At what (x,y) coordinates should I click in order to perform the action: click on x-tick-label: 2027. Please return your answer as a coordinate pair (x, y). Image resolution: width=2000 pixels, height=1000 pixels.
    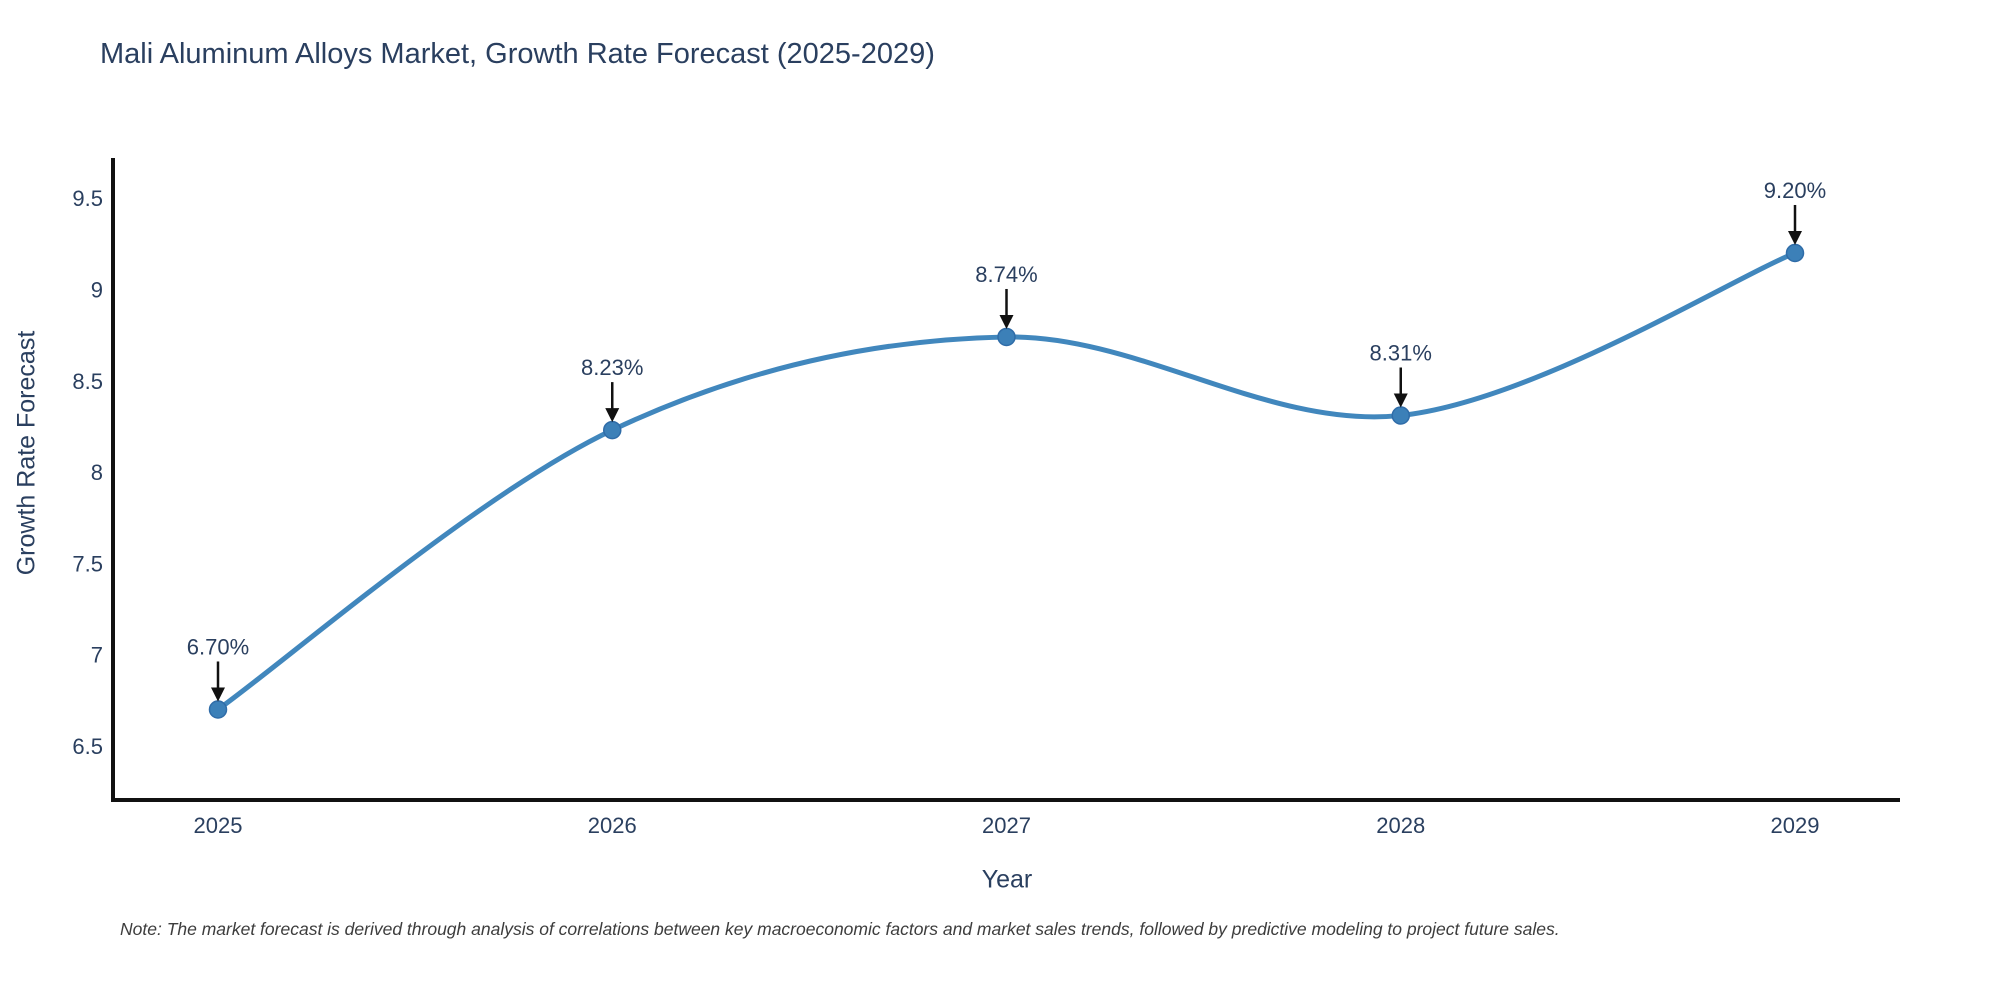
    Looking at the image, I should click on (1006, 825).